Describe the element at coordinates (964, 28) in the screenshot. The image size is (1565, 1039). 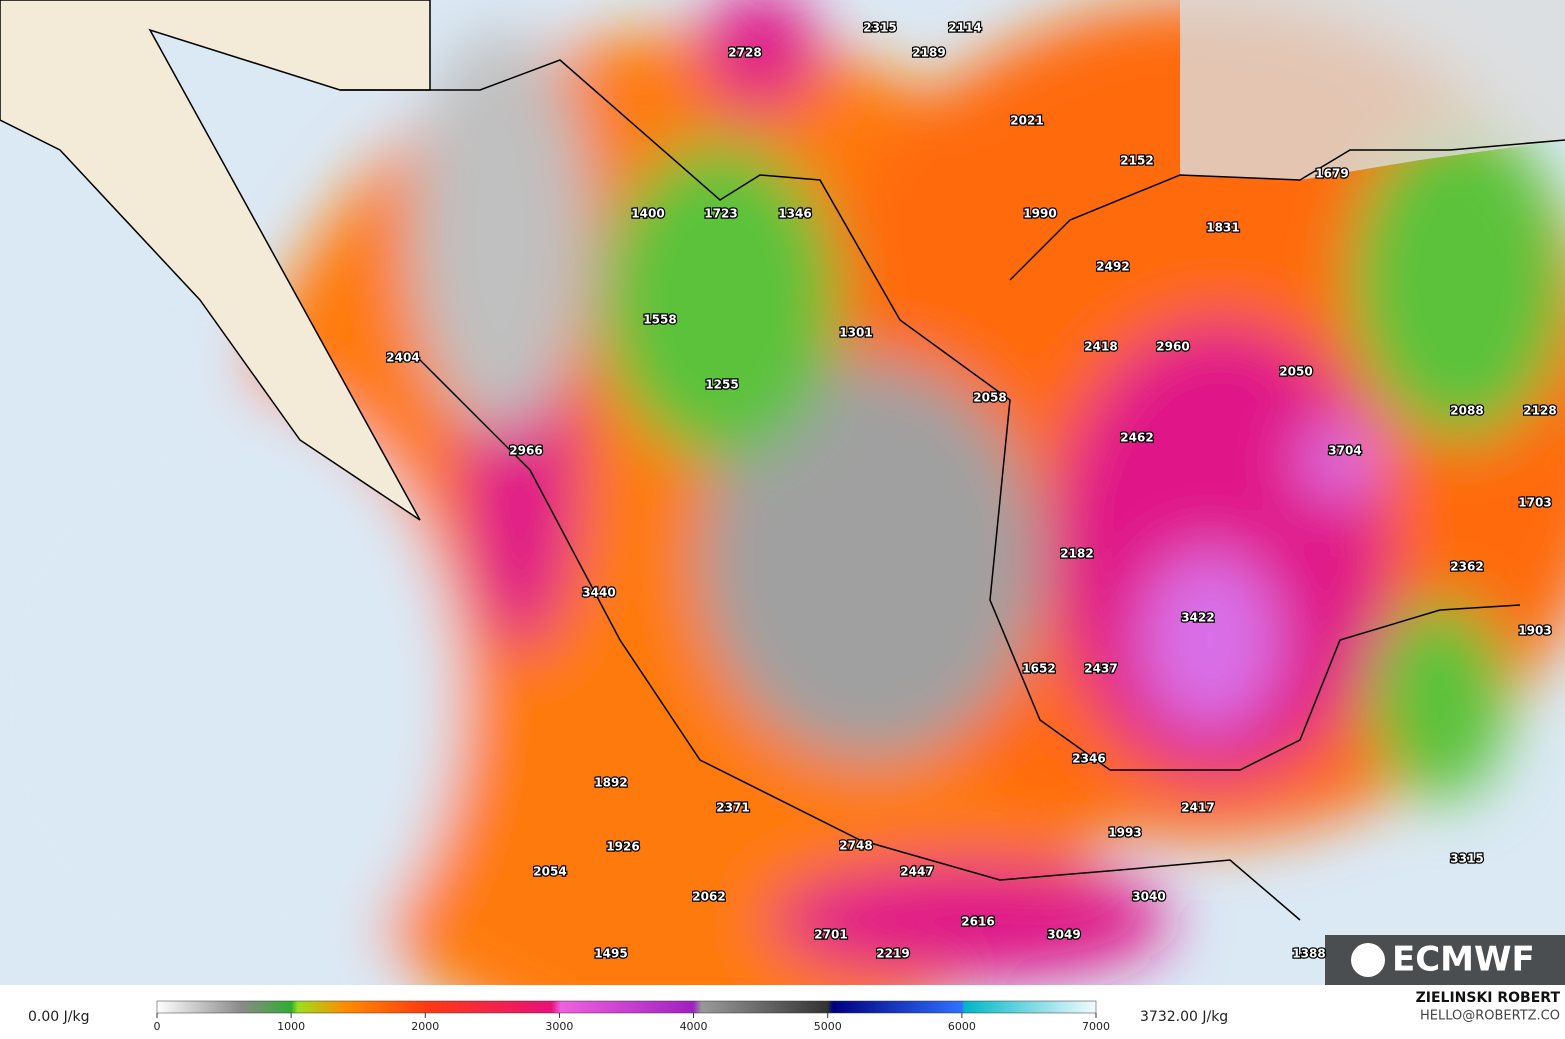
I see `value-label: 2114` at that location.